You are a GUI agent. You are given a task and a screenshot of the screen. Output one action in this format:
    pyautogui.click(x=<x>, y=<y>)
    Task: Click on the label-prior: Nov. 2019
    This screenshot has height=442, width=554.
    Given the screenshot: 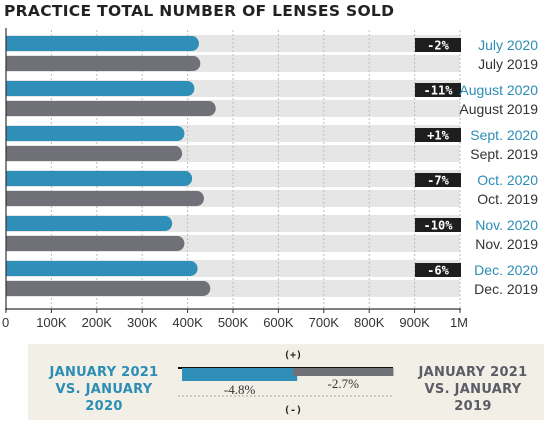 What is the action you would take?
    pyautogui.click(x=506, y=244)
    